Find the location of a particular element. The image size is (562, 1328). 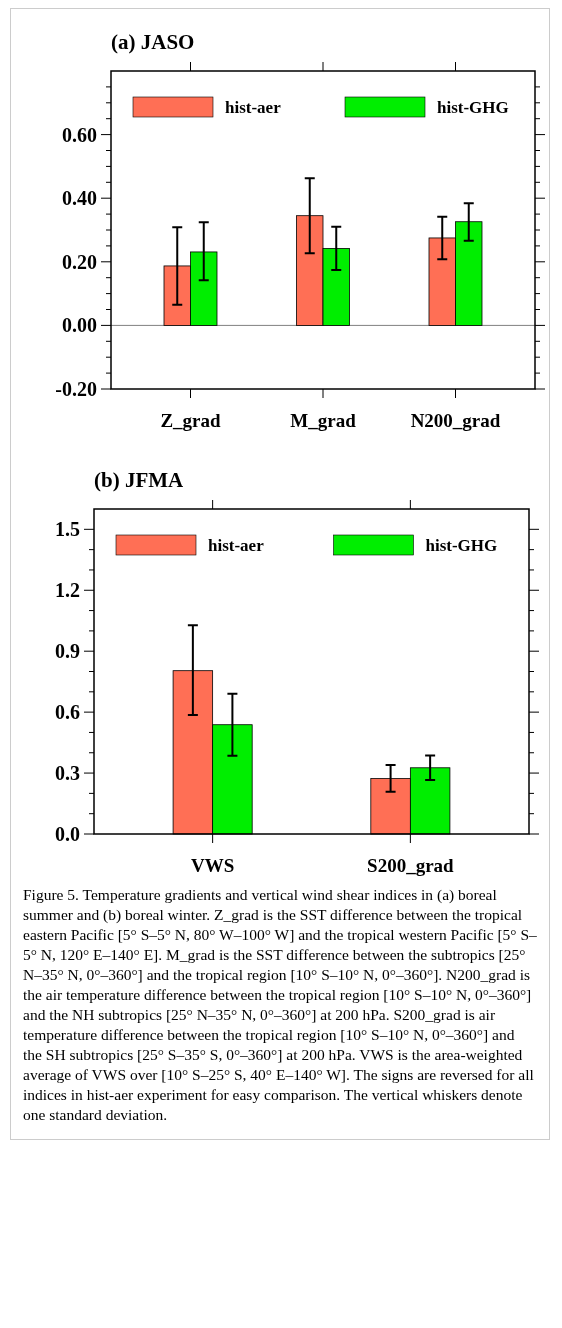

y-tick-label: 0.20 is located at coordinates (79, 261).